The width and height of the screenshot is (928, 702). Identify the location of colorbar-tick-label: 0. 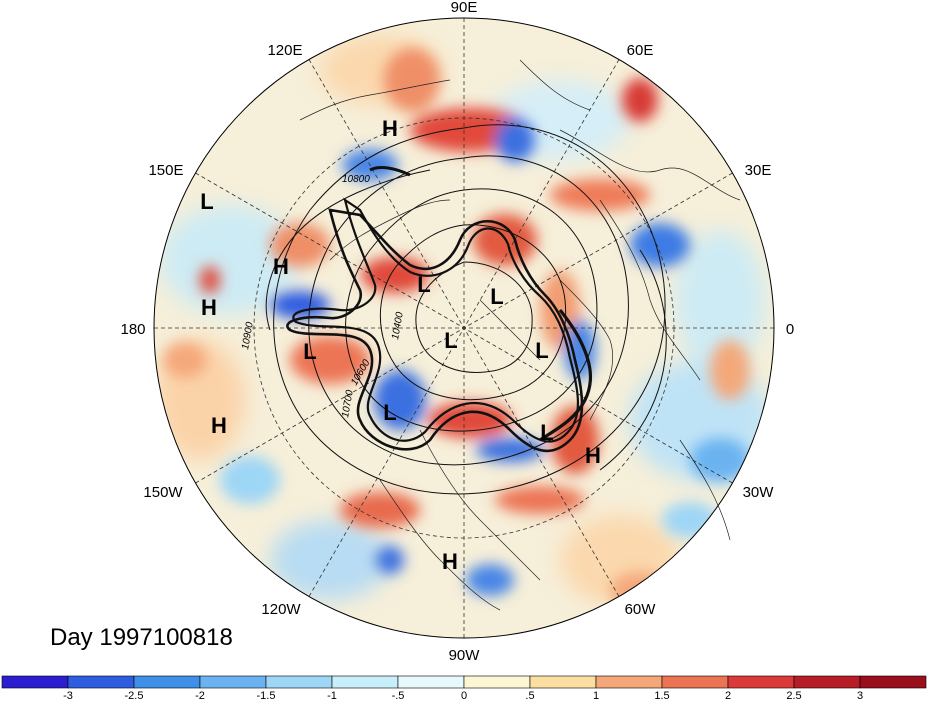
(464, 696).